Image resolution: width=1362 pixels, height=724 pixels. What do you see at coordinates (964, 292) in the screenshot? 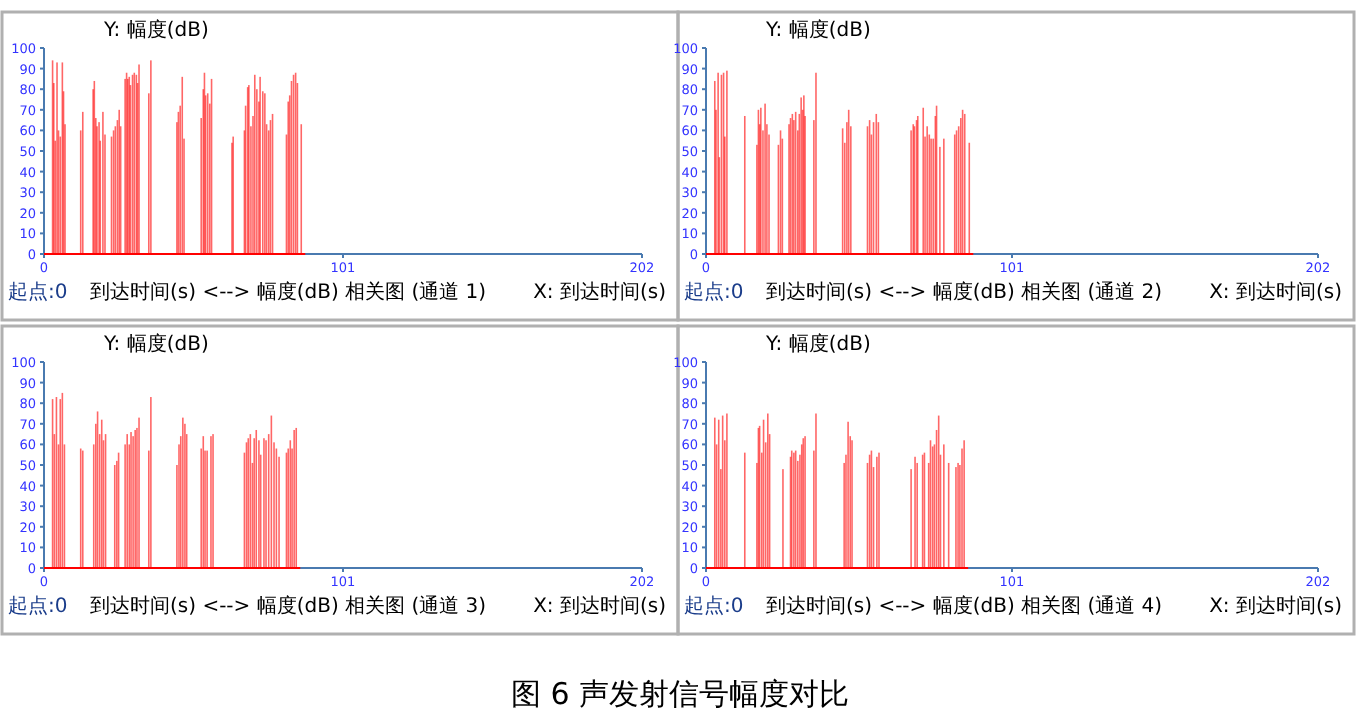
I see `text: 到达时间(s) <--> 幅度(dB) 相关图 (通道 2)` at bounding box center [964, 292].